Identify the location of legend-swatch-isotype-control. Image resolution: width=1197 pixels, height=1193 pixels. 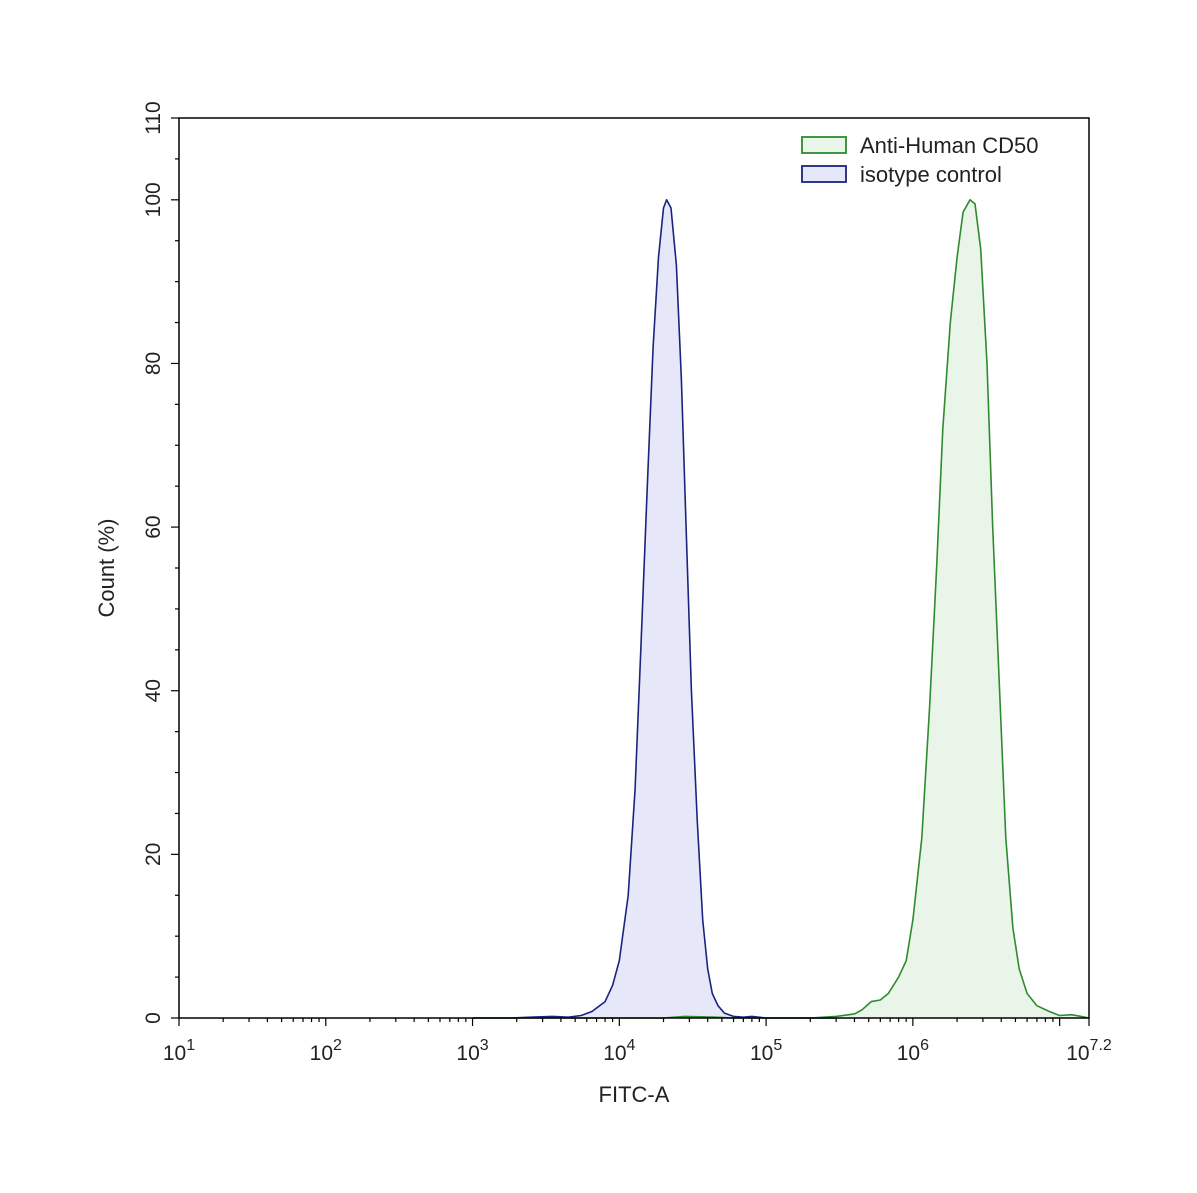
(824, 174).